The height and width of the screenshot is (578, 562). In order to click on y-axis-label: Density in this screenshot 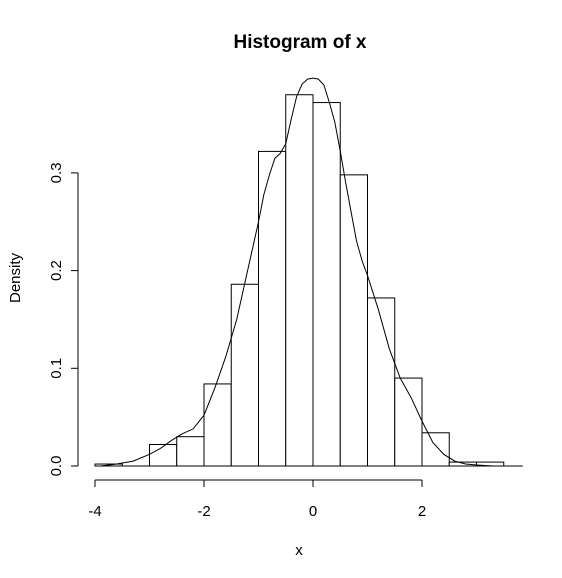, I will do `click(15, 277)`.